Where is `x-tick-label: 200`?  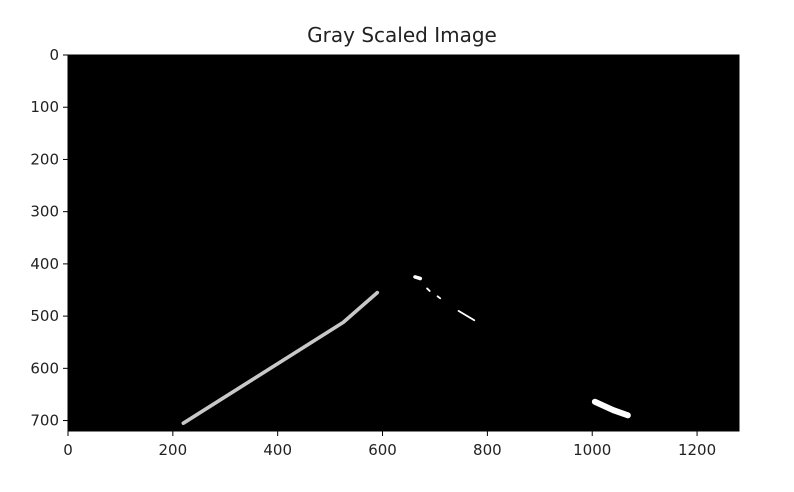 x-tick-label: 200 is located at coordinates (173, 450).